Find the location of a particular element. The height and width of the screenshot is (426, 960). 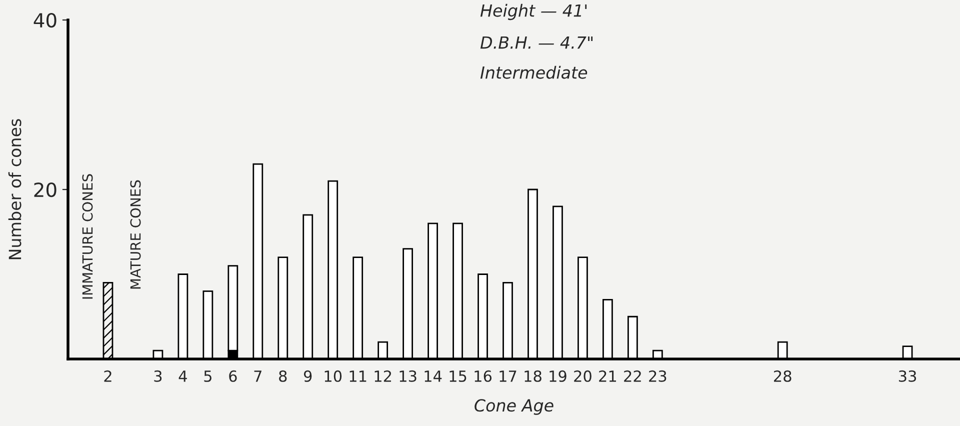

x-tick-label: 18 is located at coordinates (533, 376).